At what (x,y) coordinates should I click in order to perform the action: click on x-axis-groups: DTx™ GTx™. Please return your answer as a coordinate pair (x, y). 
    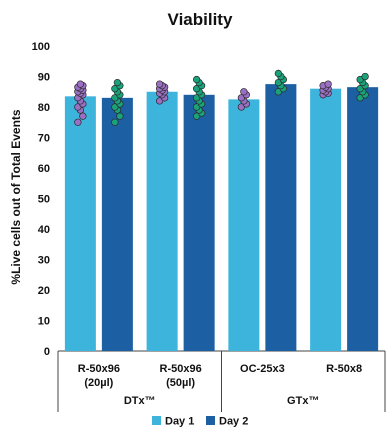
    Looking at the image, I should click on (221, 381).